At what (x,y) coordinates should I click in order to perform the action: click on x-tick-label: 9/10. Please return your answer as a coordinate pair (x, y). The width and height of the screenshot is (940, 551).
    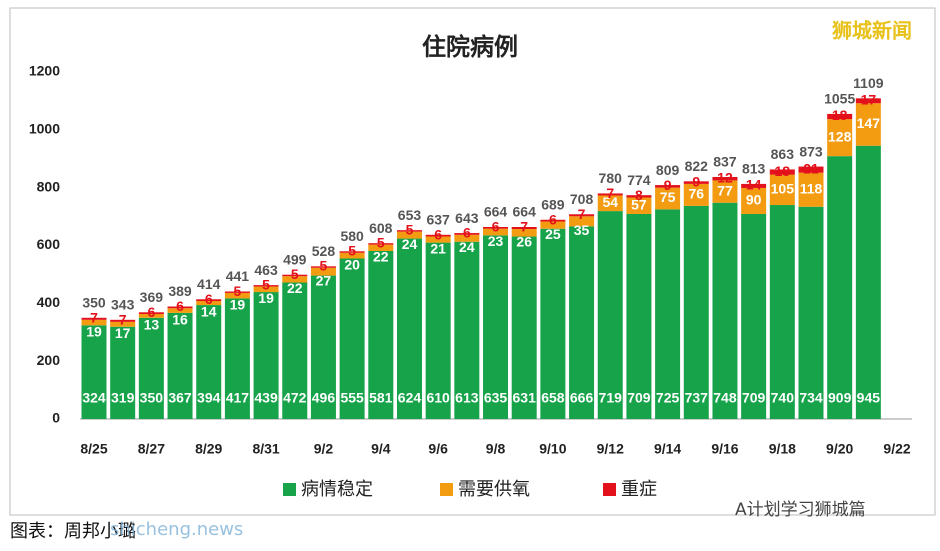
    Looking at the image, I should click on (552, 449).